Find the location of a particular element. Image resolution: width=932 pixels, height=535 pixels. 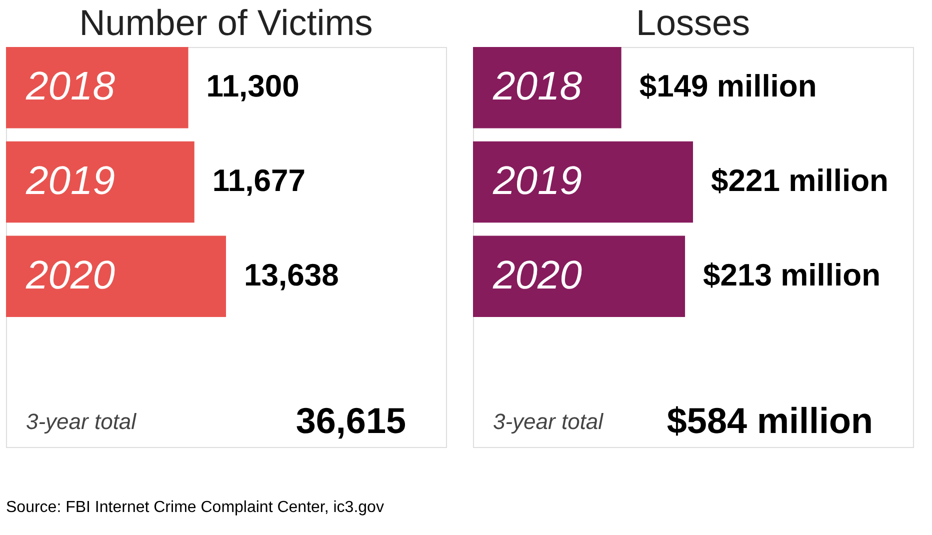

chart-title: Losses is located at coordinates (693, 22).